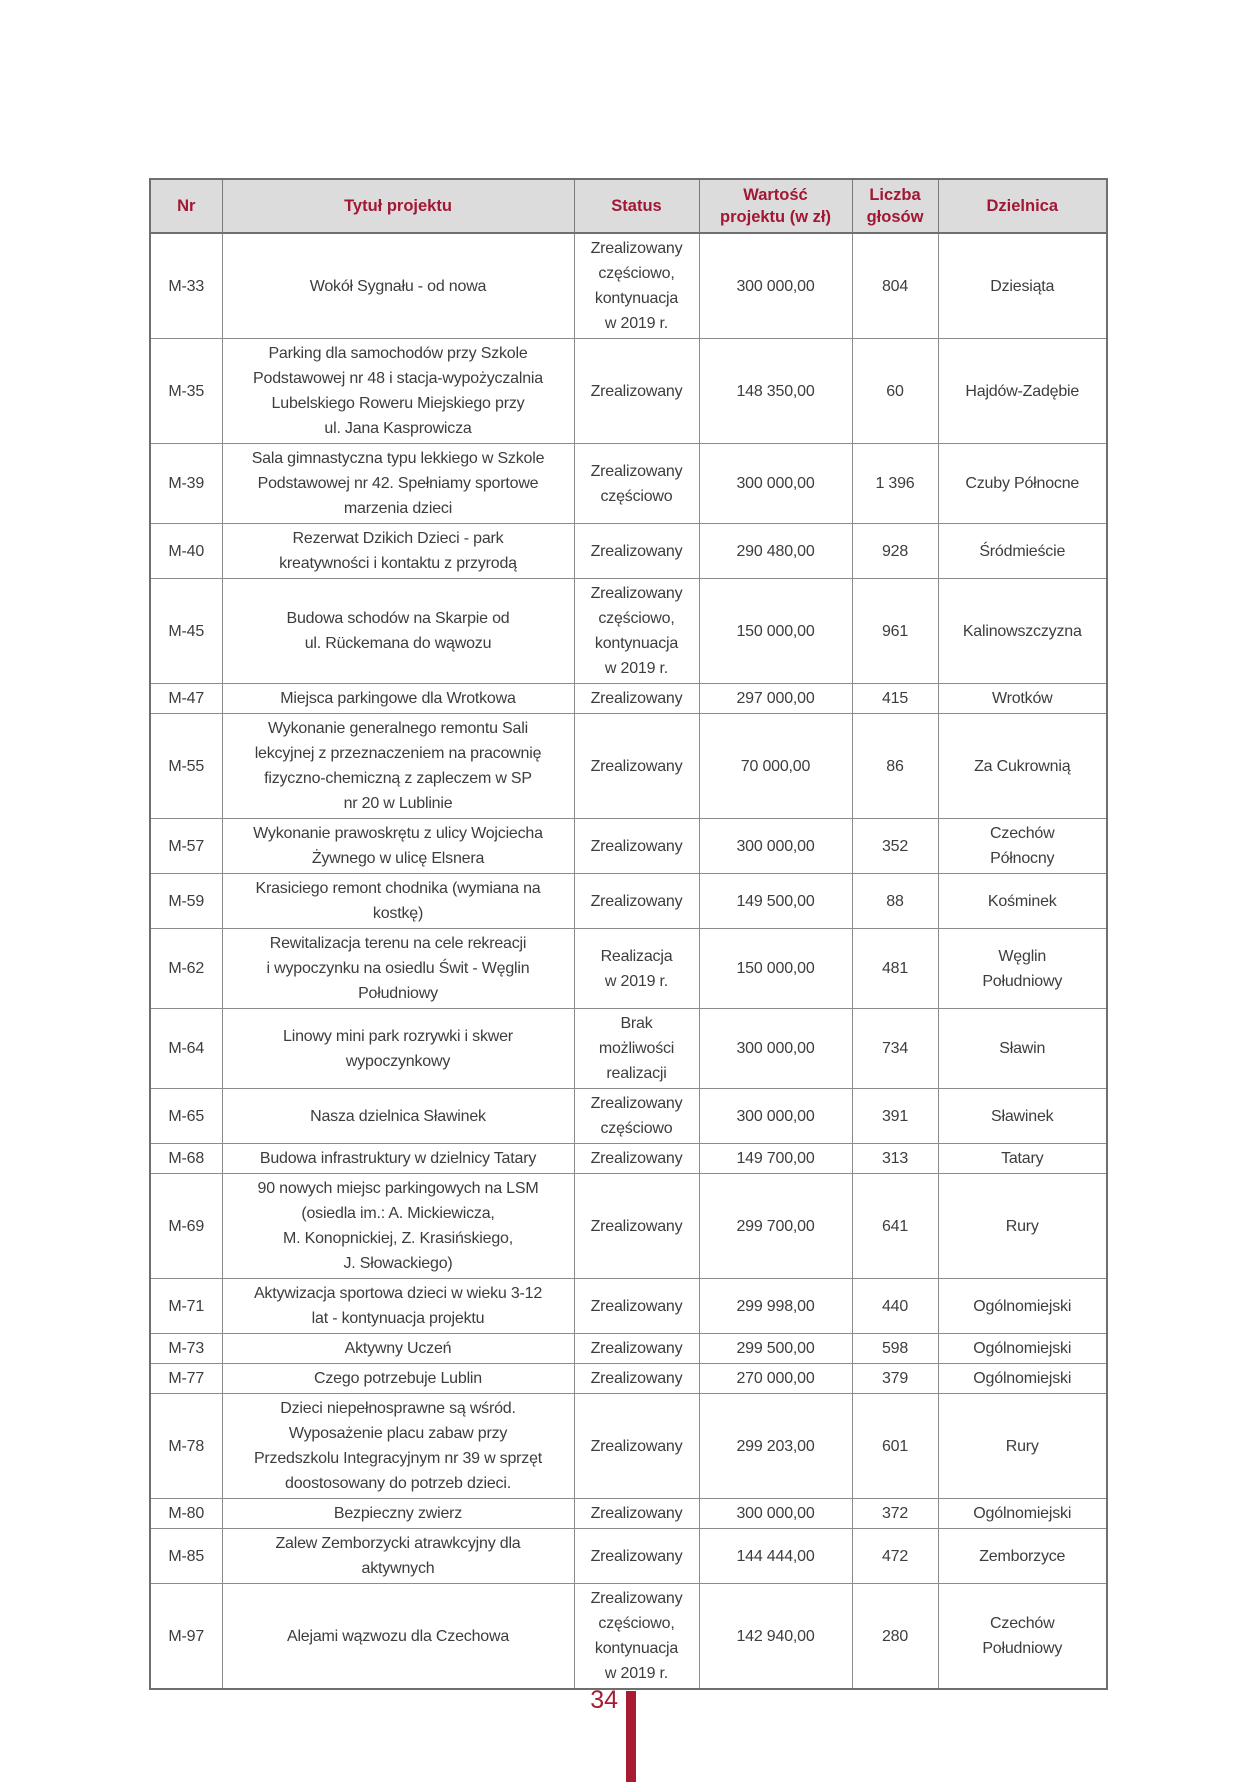 The height and width of the screenshot is (1782, 1260). Describe the element at coordinates (1022, 698) in the screenshot. I see `cell-district: Wrotków` at that location.